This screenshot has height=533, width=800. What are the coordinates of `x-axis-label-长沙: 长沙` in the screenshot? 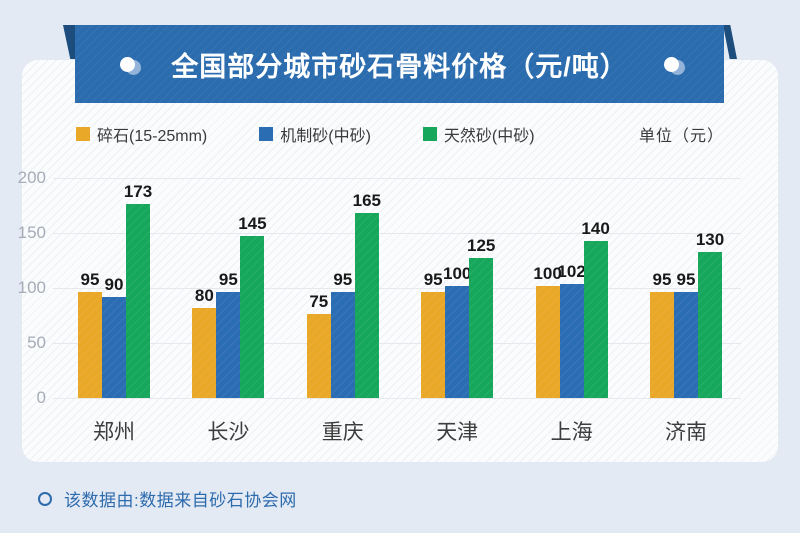 It's located at (228, 432).